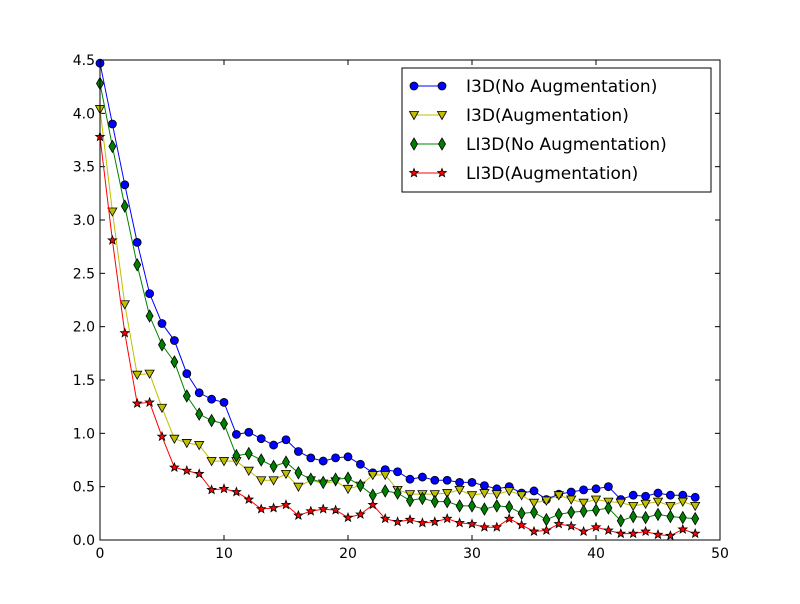 The height and width of the screenshot is (604, 800). What do you see at coordinates (566, 145) in the screenshot?
I see `legend-label: LI3D(No Augmentation)` at bounding box center [566, 145].